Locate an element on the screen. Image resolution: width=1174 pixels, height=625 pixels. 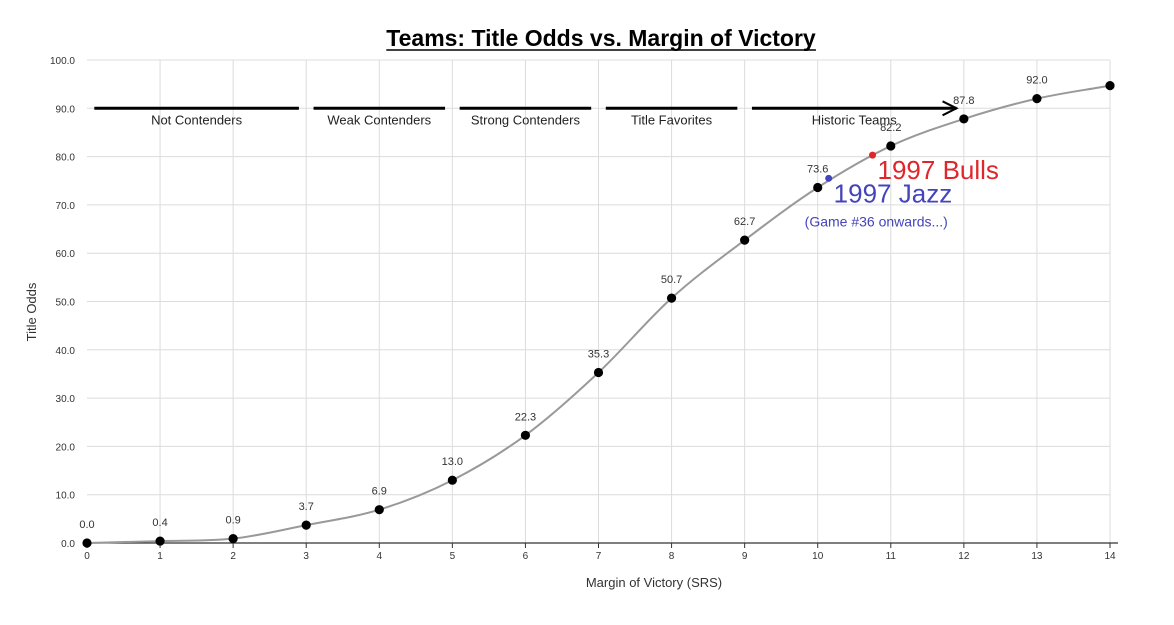
y-tick-label: 40.0 is located at coordinates (66, 351).